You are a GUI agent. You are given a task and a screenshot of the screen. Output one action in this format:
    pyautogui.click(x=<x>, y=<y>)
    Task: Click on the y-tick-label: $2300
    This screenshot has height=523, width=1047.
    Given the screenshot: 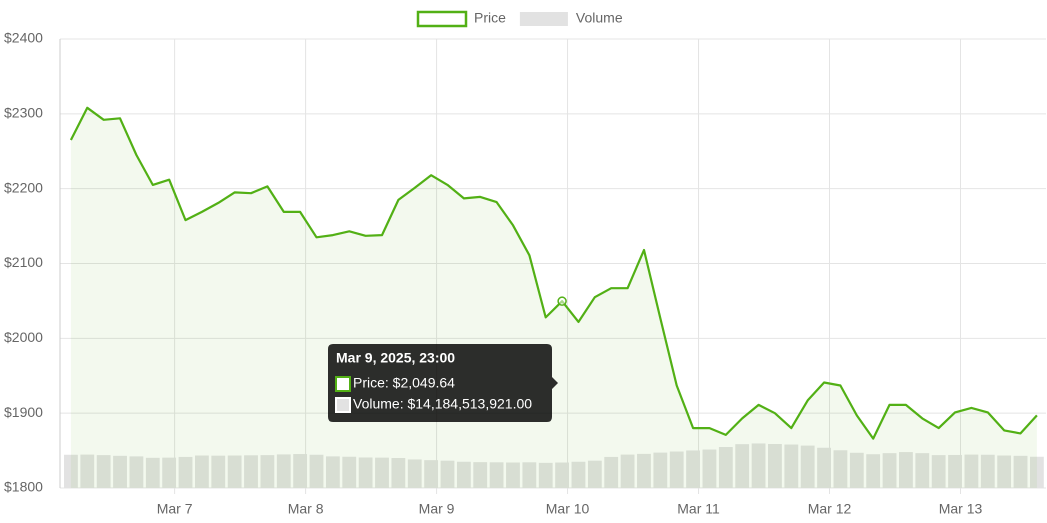 What is the action you would take?
    pyautogui.click(x=23, y=113)
    